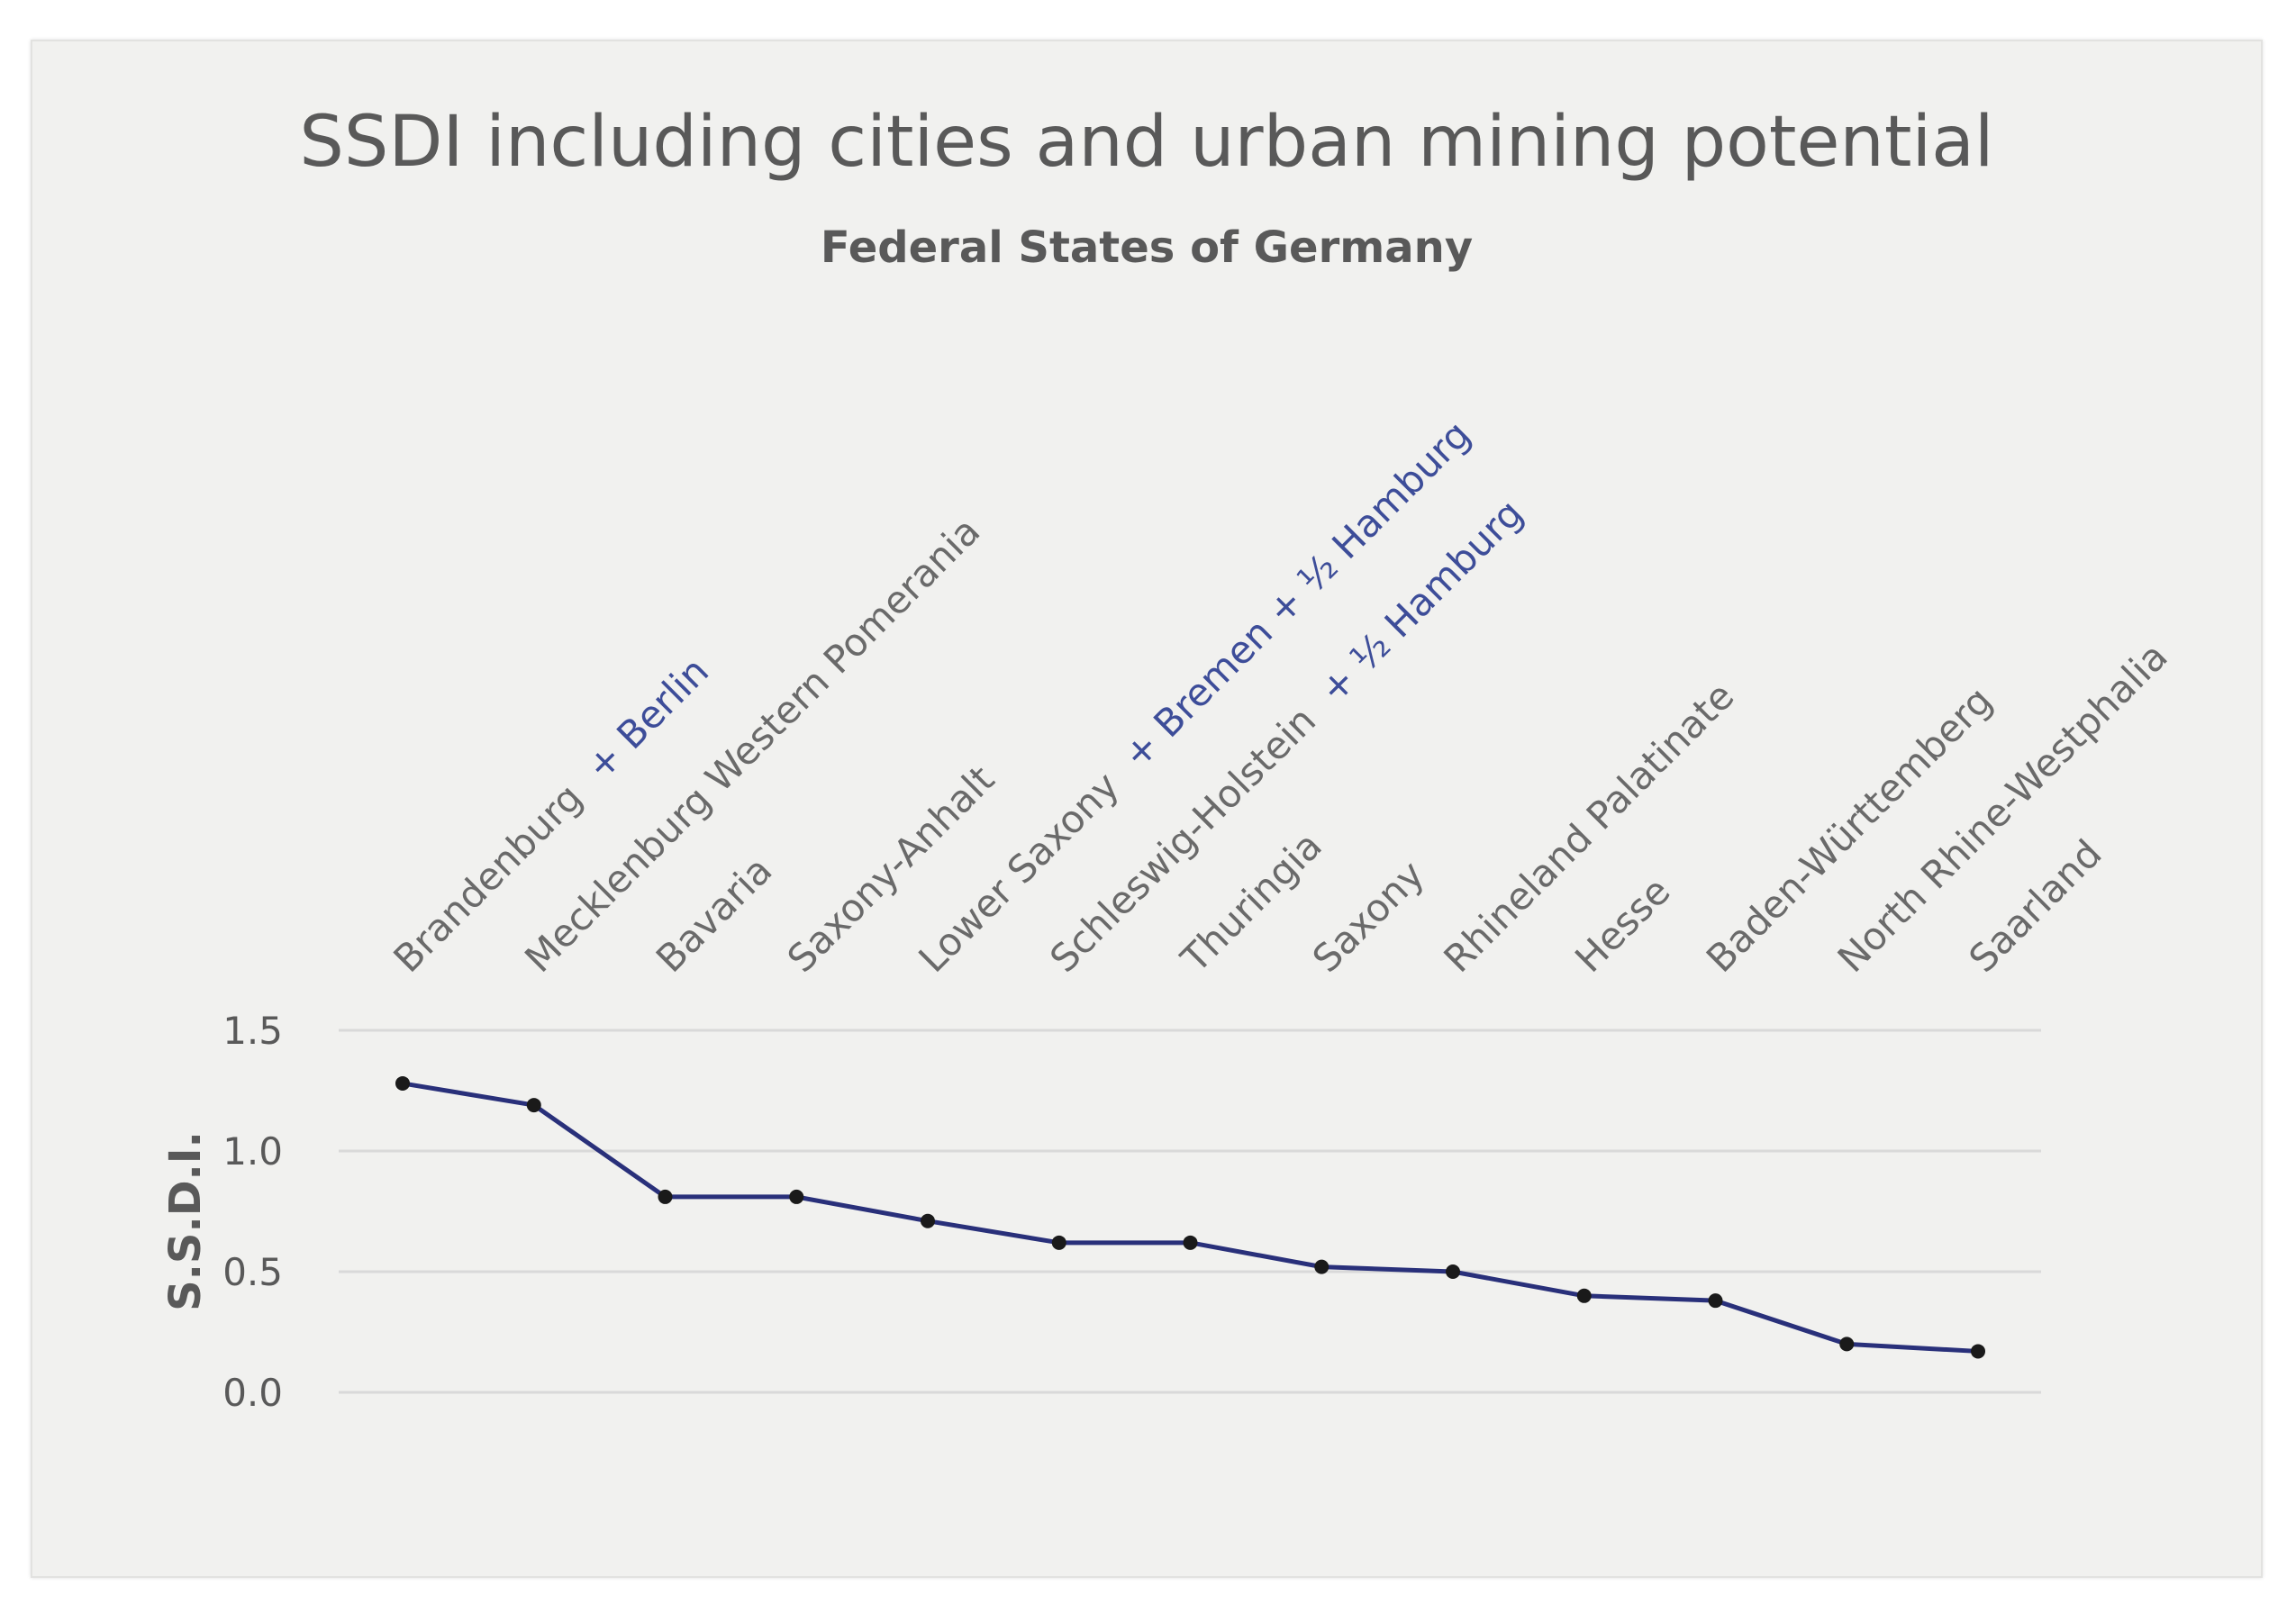  I want to click on category-name: Mecklenburg Western Pomerania, so click(752, 745).